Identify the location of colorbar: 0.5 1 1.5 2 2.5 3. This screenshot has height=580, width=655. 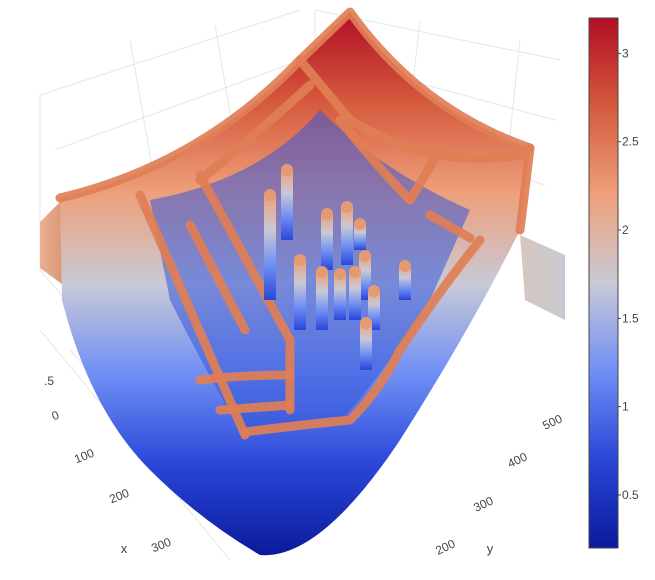
(613, 283).